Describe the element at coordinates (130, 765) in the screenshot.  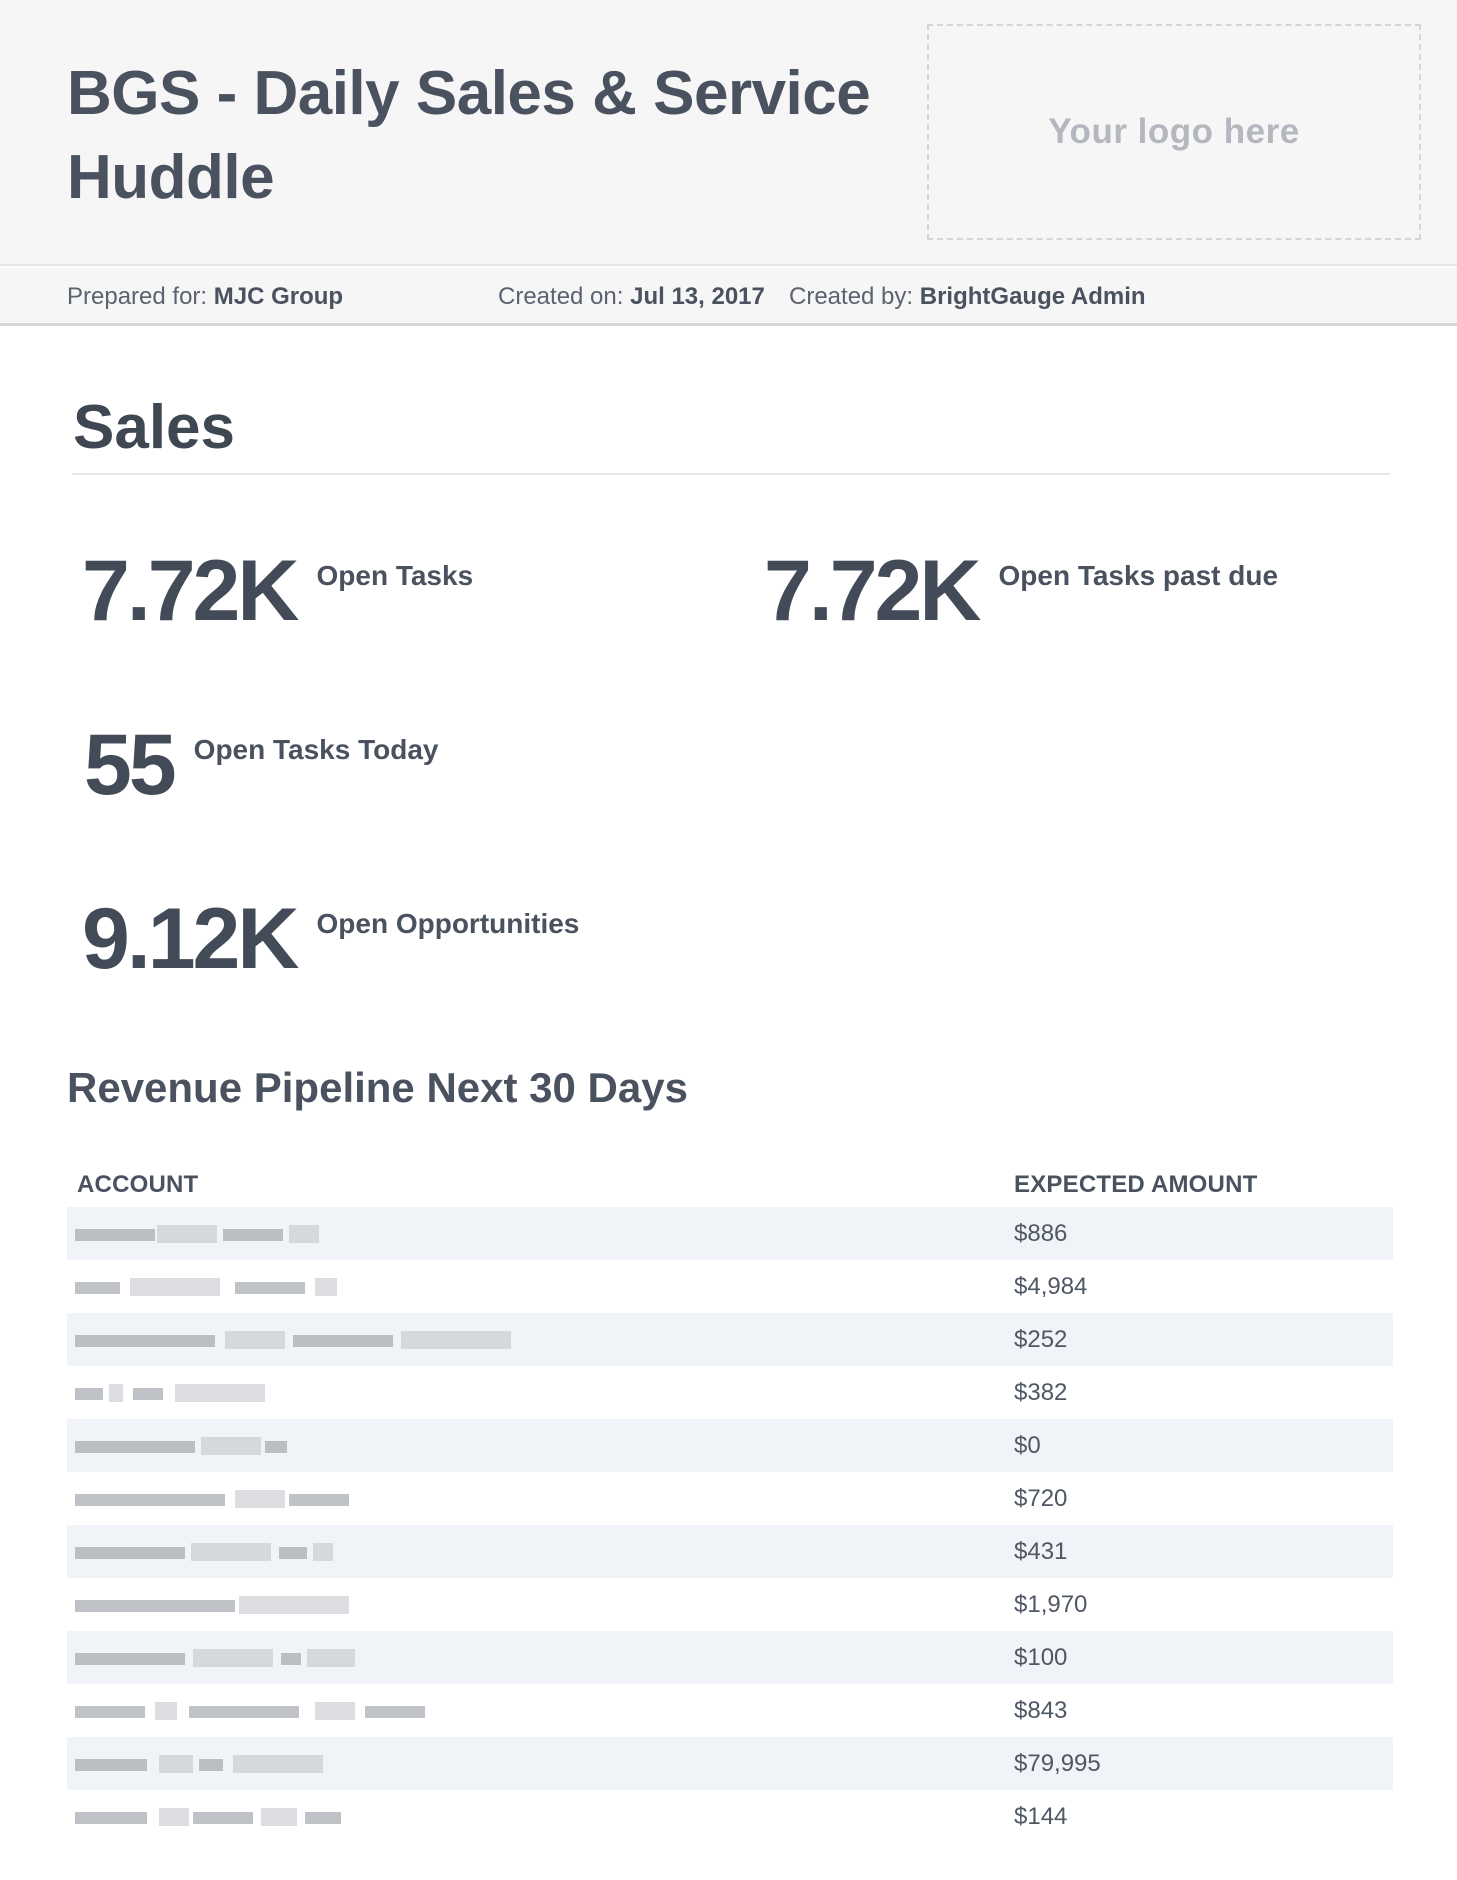
I see `metric-value: 55` at that location.